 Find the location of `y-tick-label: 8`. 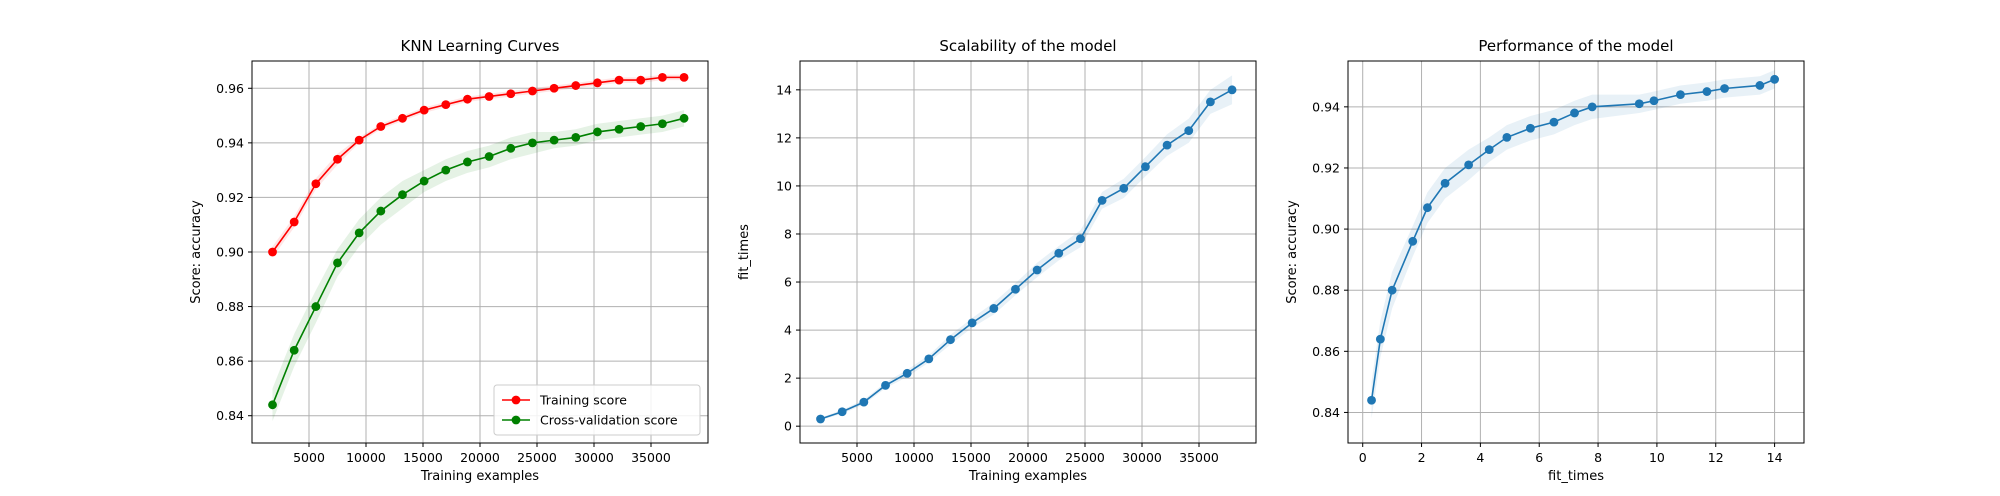

y-tick-label: 8 is located at coordinates (788, 233).